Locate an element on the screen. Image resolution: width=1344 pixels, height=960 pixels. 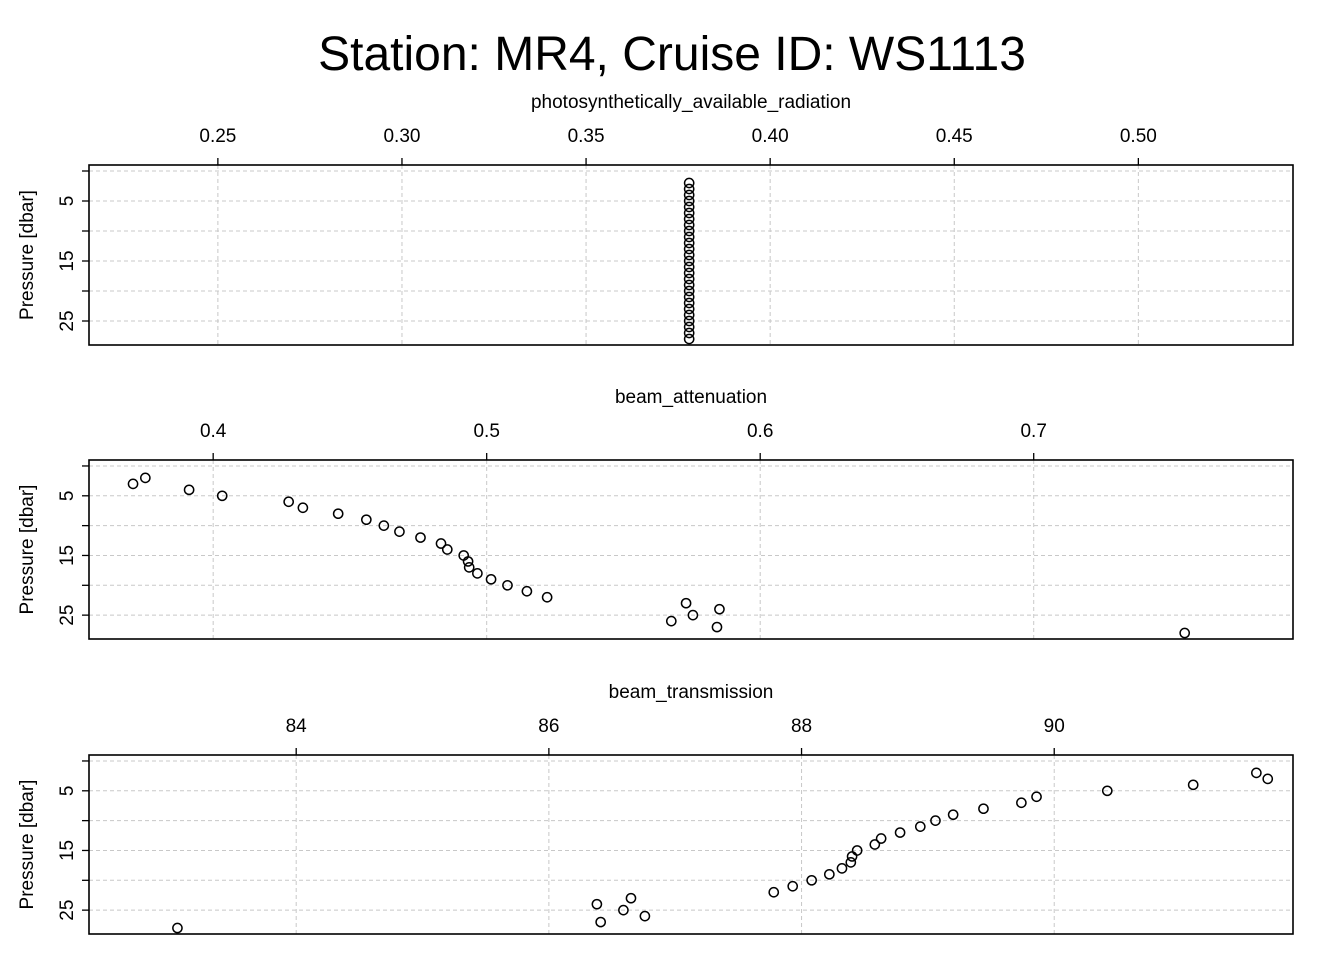
x-tick-label: 86 is located at coordinates (548, 726).